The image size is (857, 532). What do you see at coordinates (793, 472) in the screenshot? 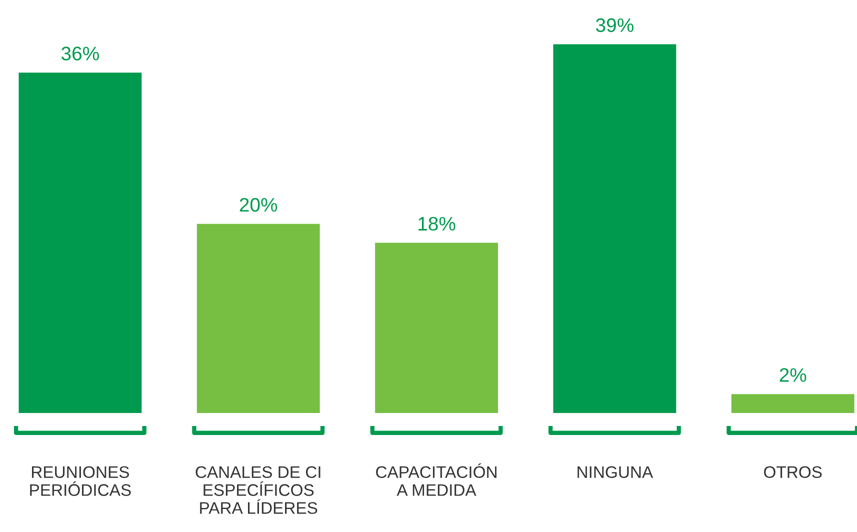
I see `x-tick-label: OTROS` at bounding box center [793, 472].